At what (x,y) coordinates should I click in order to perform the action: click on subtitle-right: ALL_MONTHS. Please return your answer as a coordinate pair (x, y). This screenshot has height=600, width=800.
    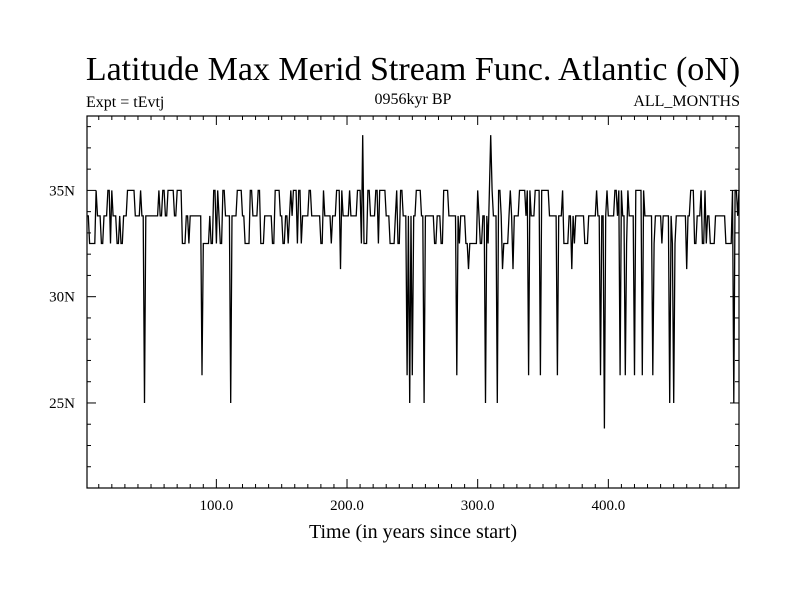
    Looking at the image, I should click on (686, 101).